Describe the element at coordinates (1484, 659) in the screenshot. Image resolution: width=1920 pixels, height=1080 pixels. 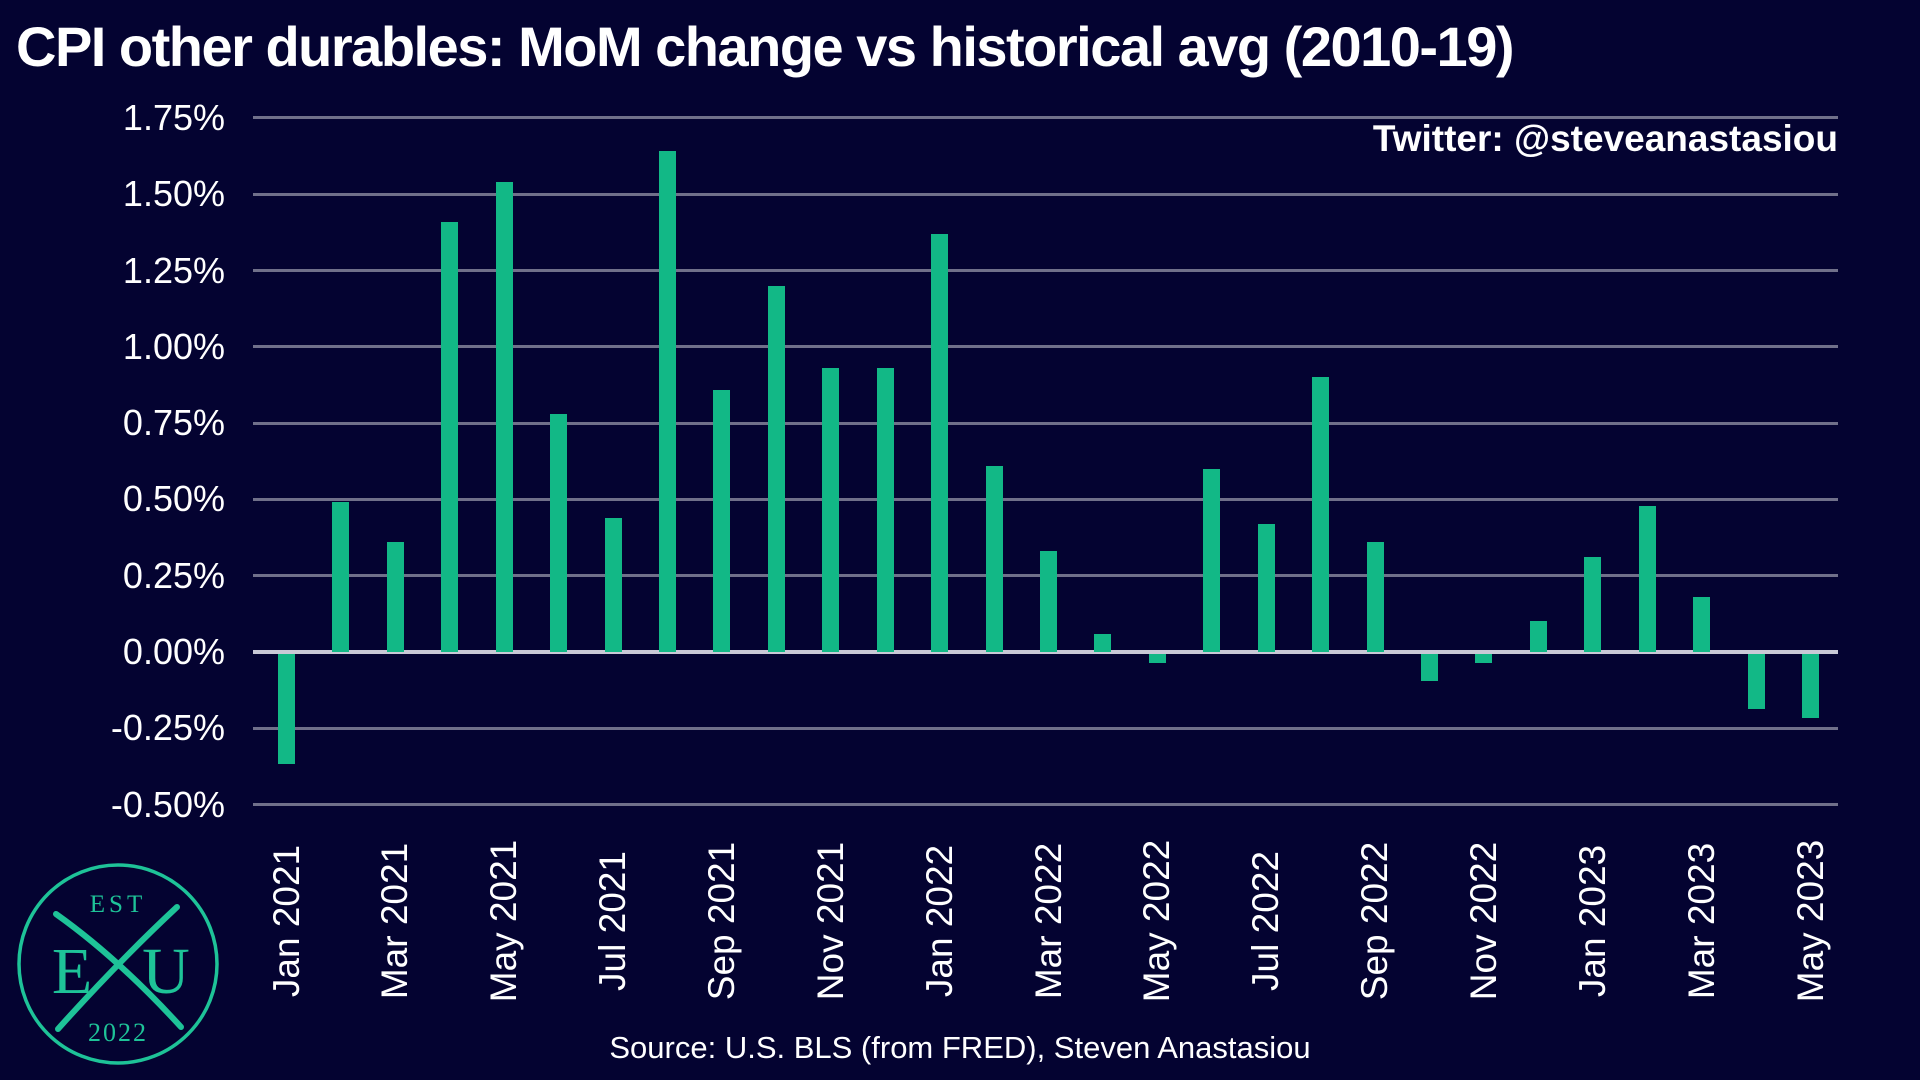
I see `bar-nov-2022` at that location.